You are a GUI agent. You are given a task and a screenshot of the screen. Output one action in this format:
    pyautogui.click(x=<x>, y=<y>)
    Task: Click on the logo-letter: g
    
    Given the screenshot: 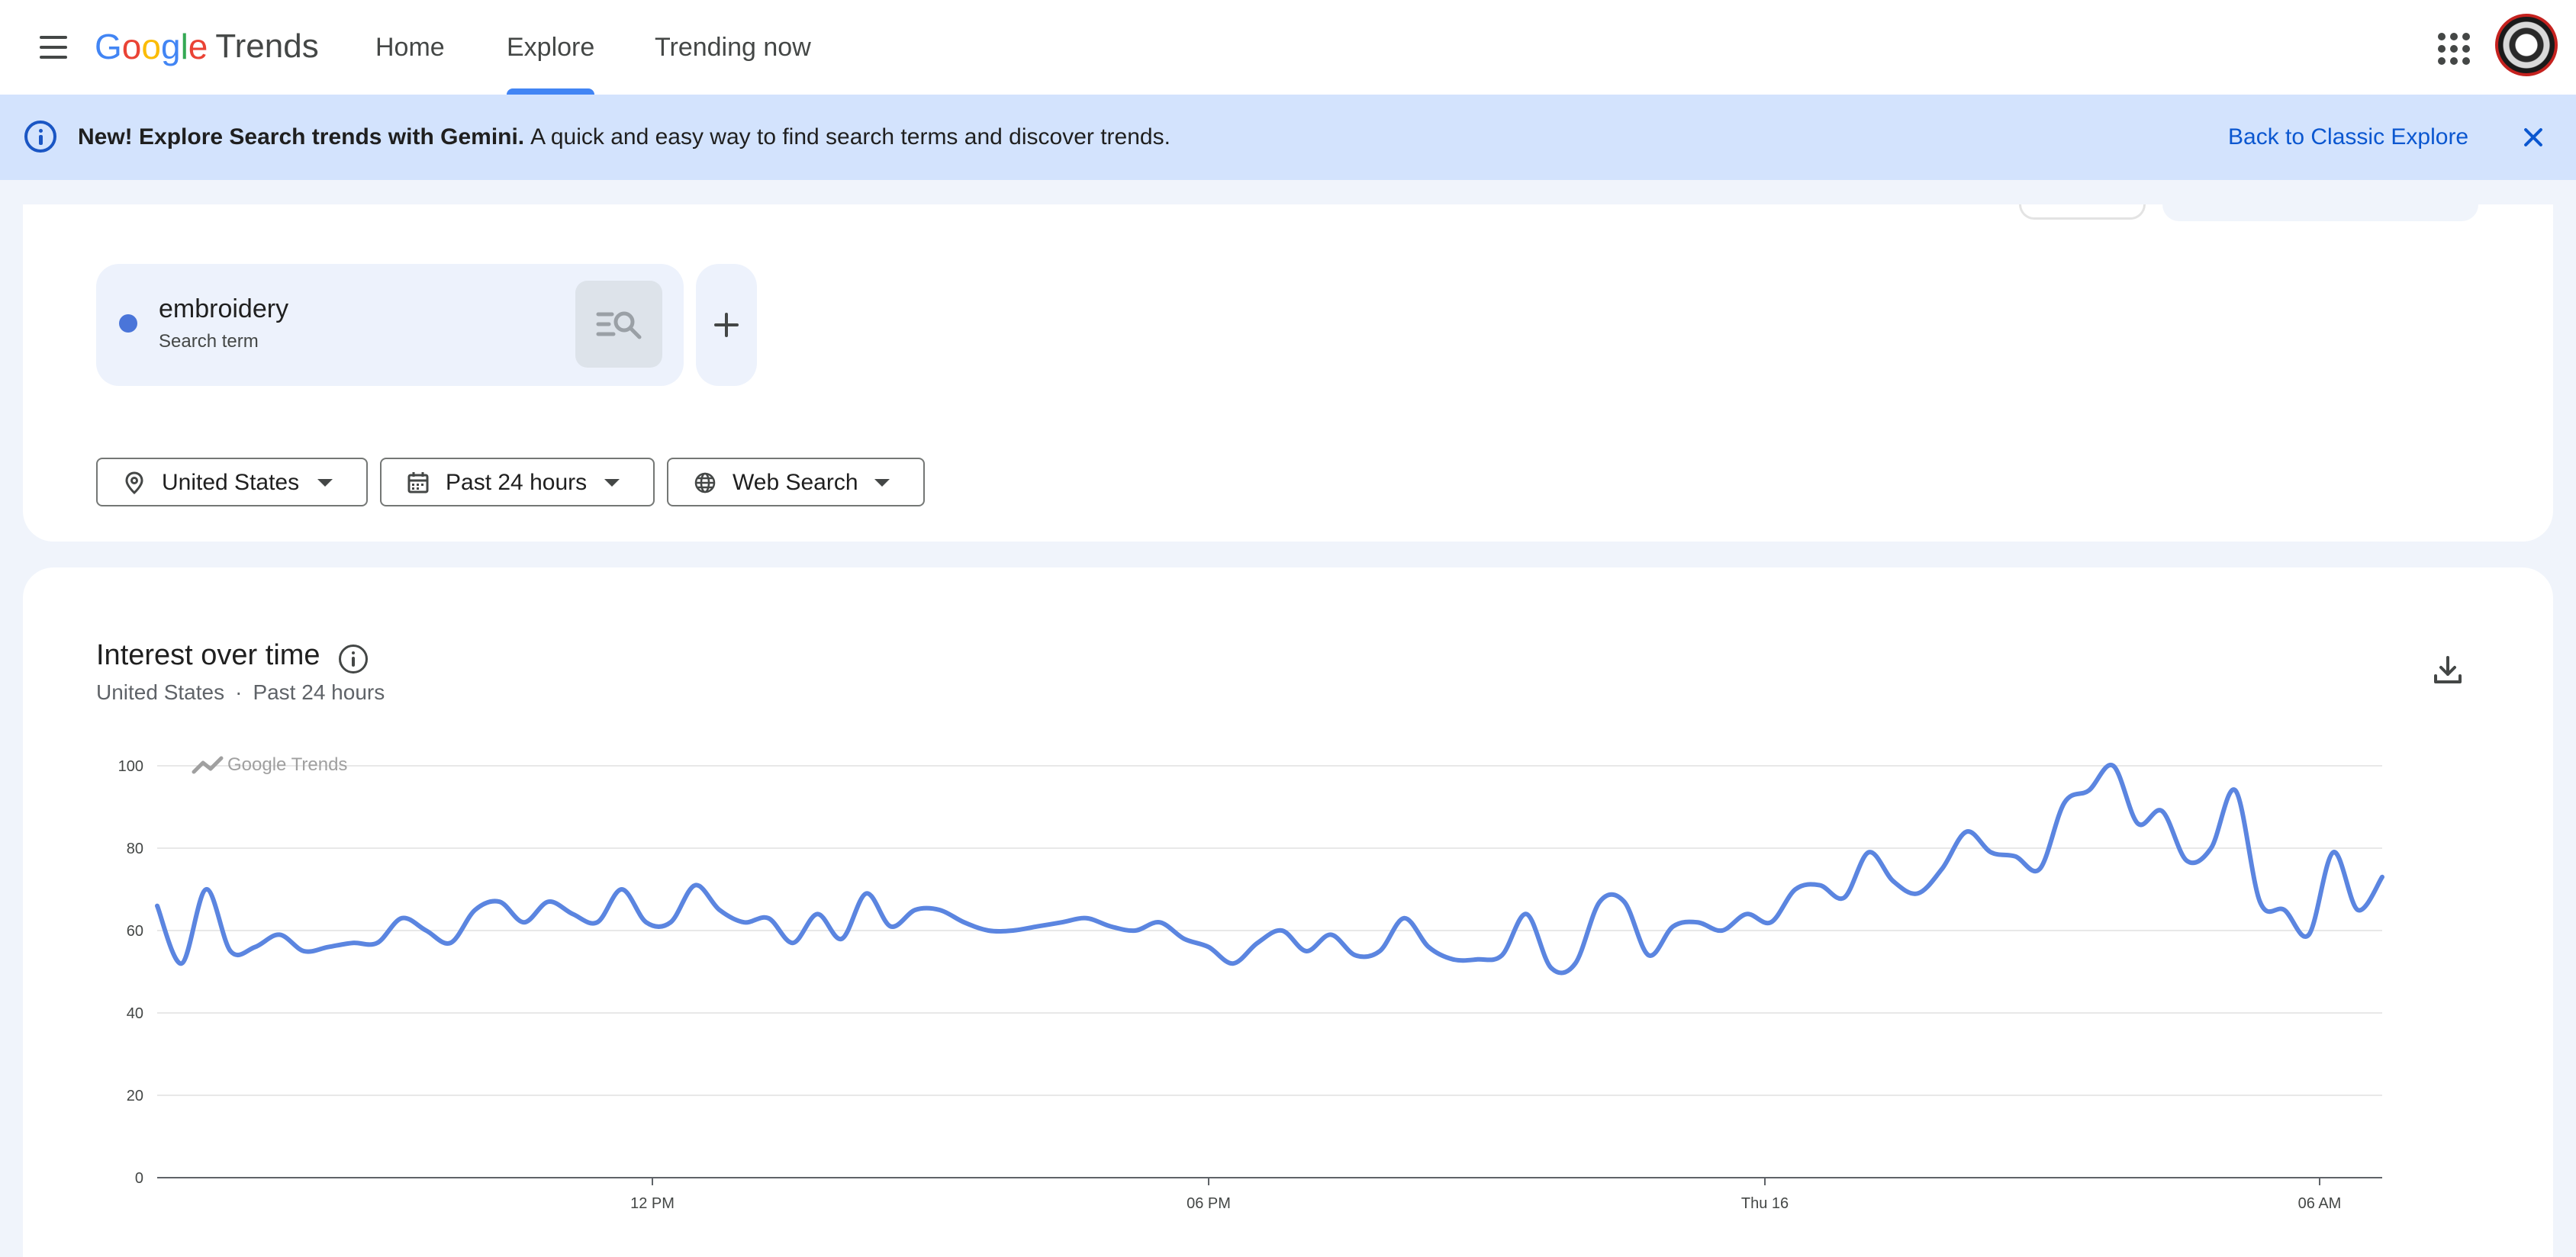 What is the action you would take?
    pyautogui.click(x=170, y=46)
    